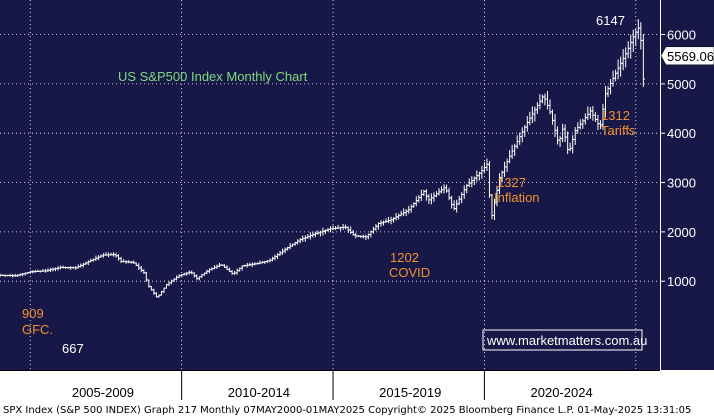  What do you see at coordinates (681, 35) in the screenshot?
I see `y-tick-label-6000: 6000` at bounding box center [681, 35].